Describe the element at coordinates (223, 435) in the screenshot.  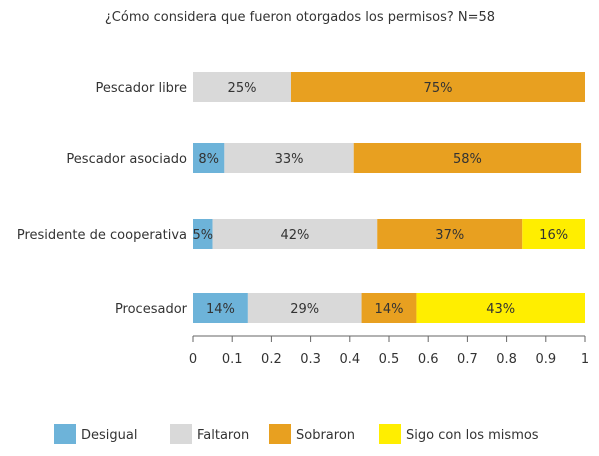
I see `legend-label-faltaron: Faltaron` at that location.